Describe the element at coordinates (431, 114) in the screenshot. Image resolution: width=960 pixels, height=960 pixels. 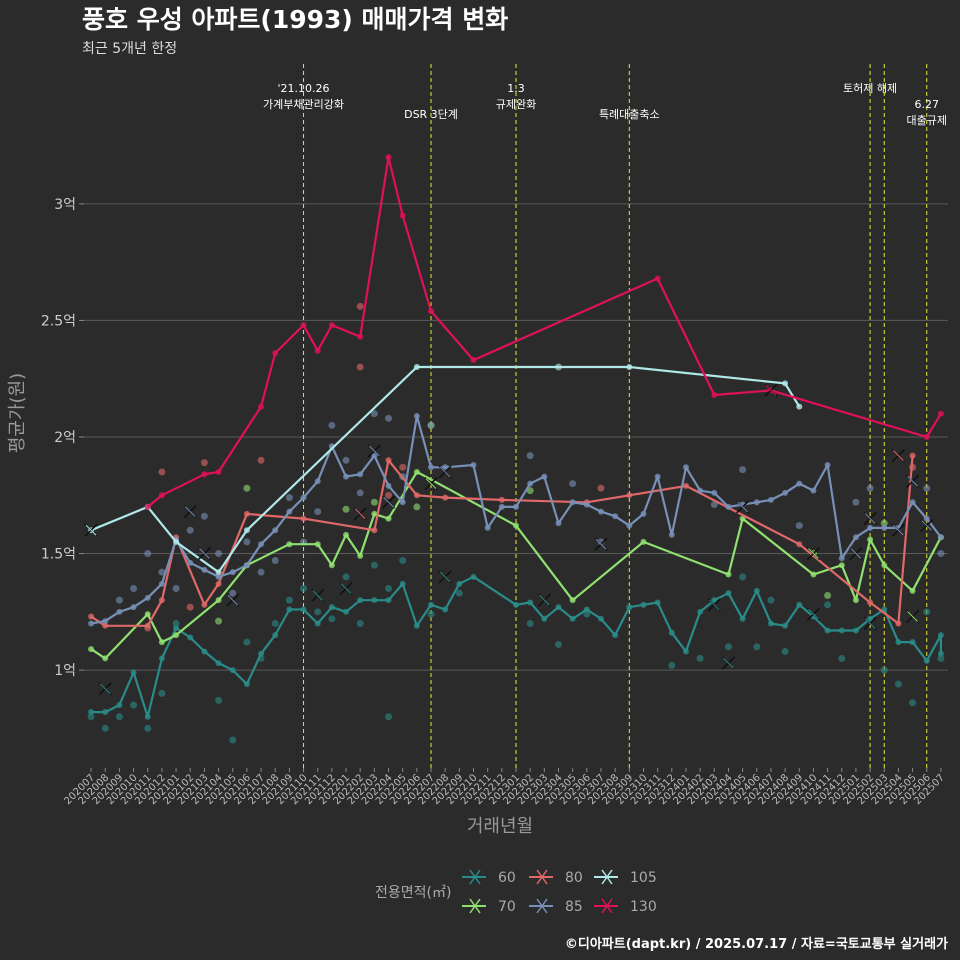
I see `event-label: DSR 3단계` at that location.